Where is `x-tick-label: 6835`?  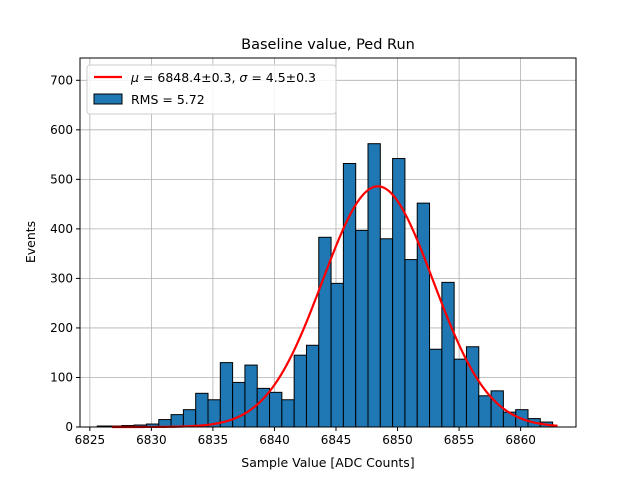
x-tick-label: 6835 is located at coordinates (213, 440).